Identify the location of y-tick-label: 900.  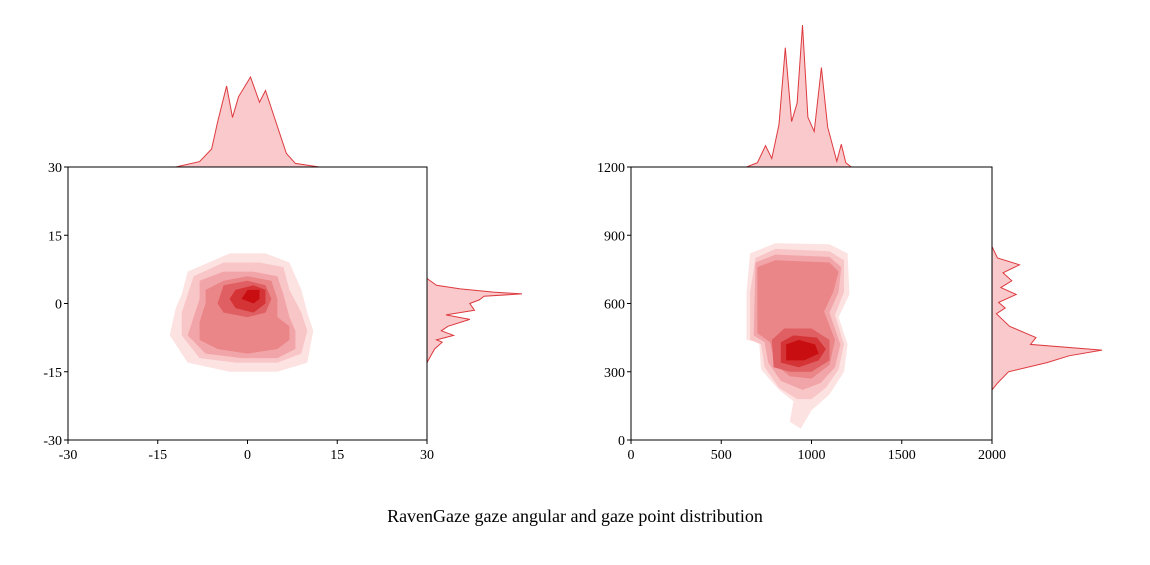
(614, 236).